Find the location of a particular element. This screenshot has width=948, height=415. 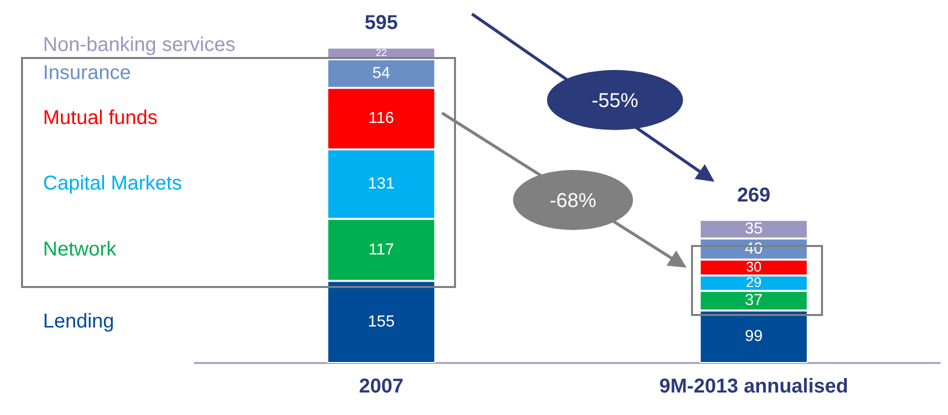

total-label: 595 is located at coordinates (381, 23).